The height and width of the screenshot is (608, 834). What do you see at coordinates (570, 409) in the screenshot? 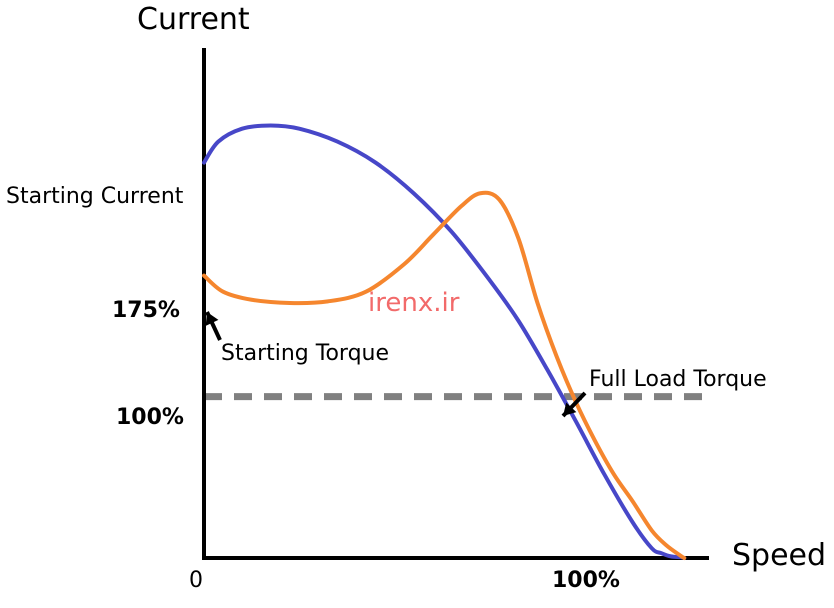
I see `full-load-torque-arrow-head` at bounding box center [570, 409].